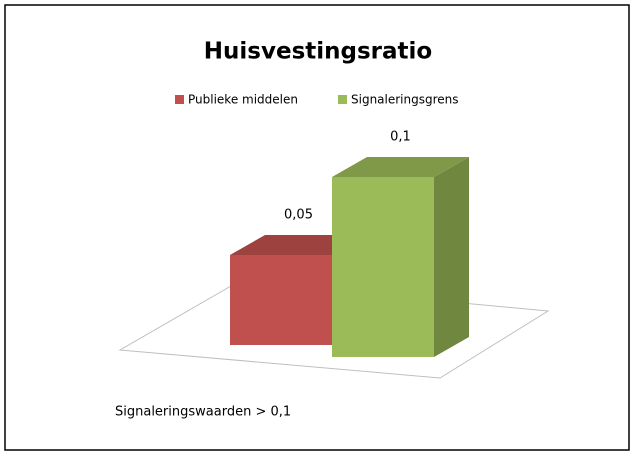 This screenshot has height=456, width=635. Describe the element at coordinates (318, 52) in the screenshot. I see `chart-title: Huisvestingsratio` at that location.